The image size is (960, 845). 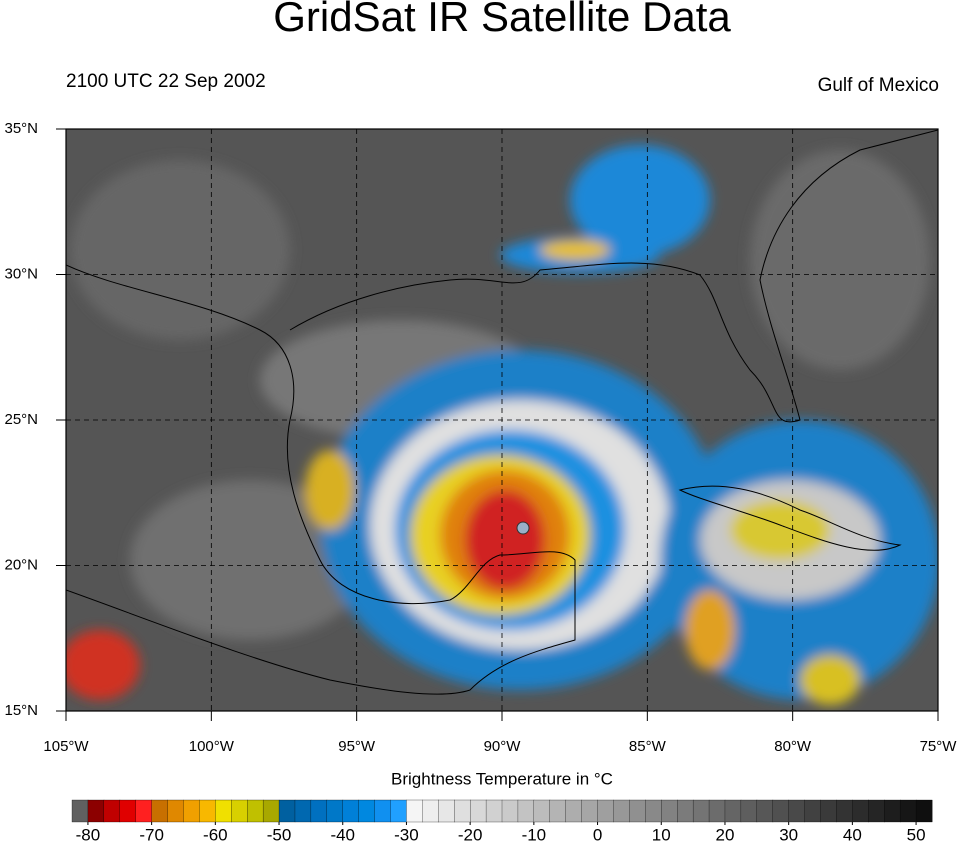 I want to click on colorbar-label: 30, so click(x=788, y=834).